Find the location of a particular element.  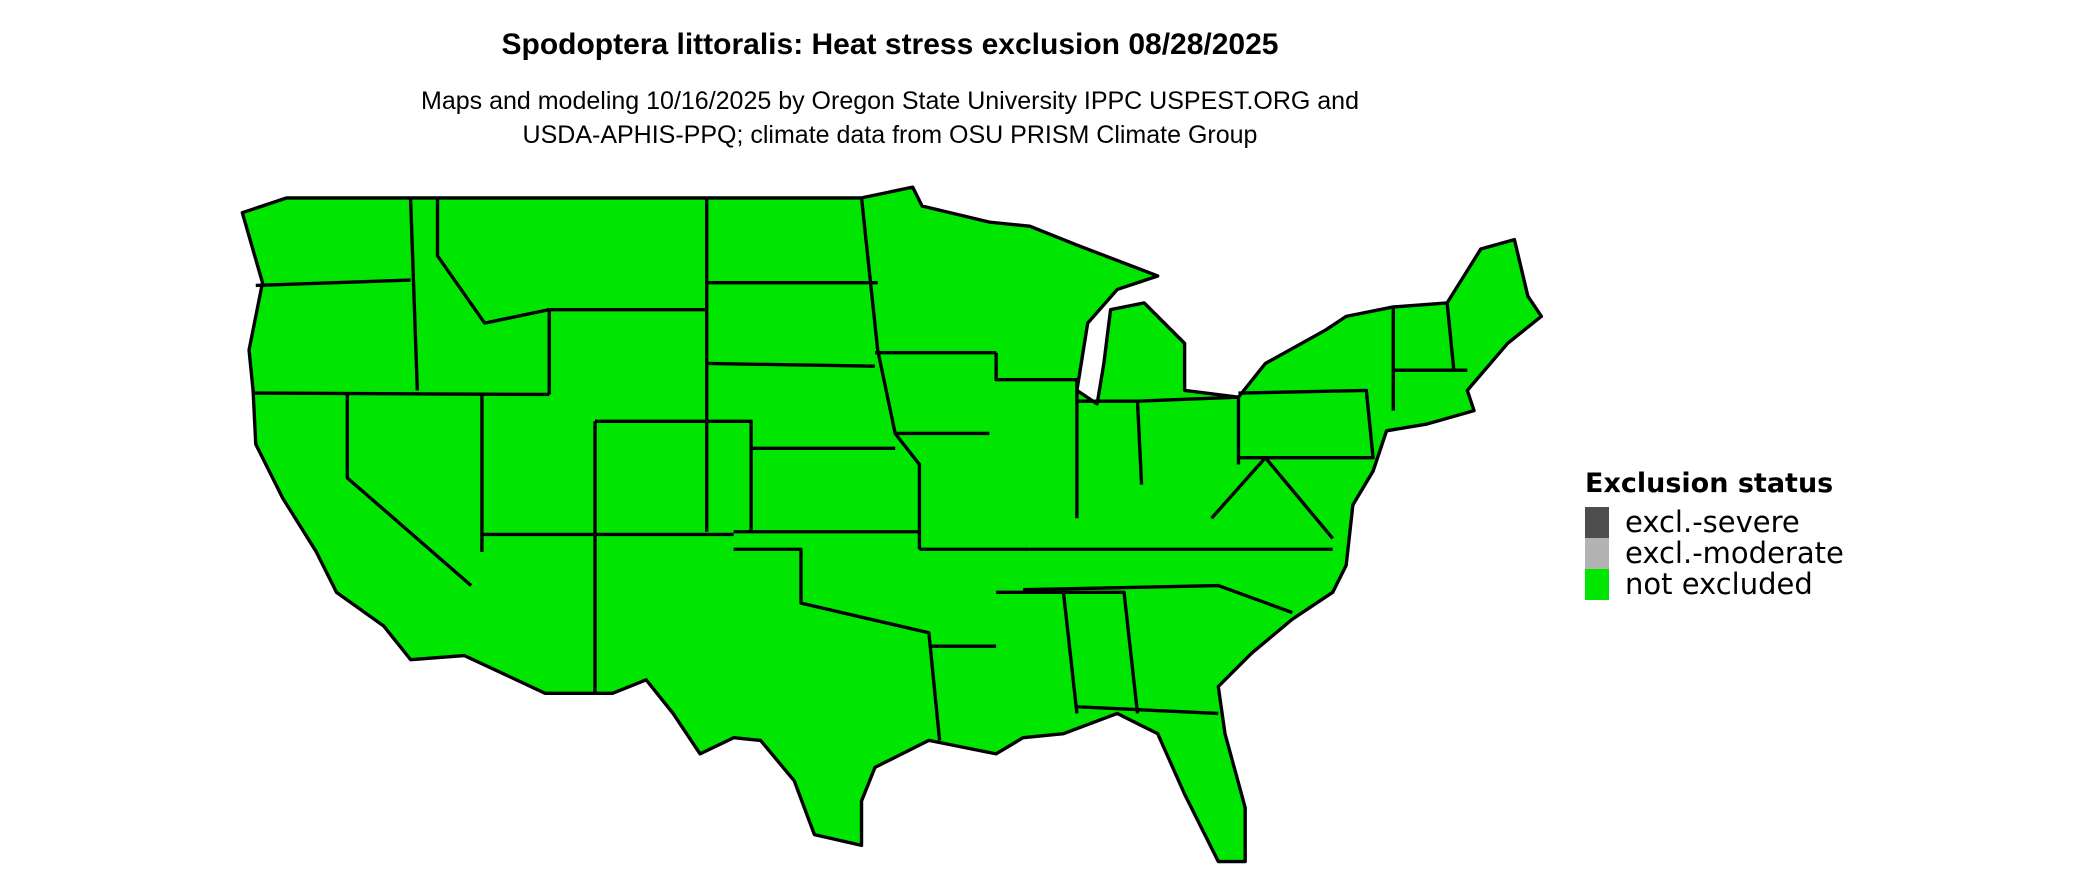

legend-item-not-excluded: not excluded is located at coordinates (1714, 584).